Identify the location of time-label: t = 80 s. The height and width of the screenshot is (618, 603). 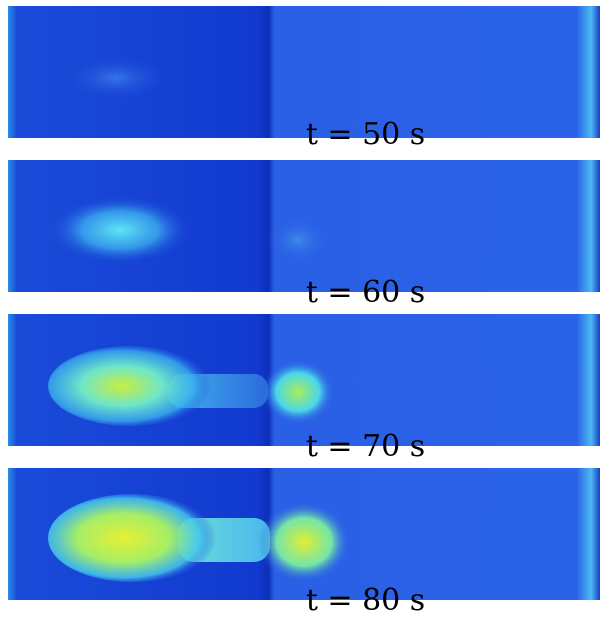
(365, 600).